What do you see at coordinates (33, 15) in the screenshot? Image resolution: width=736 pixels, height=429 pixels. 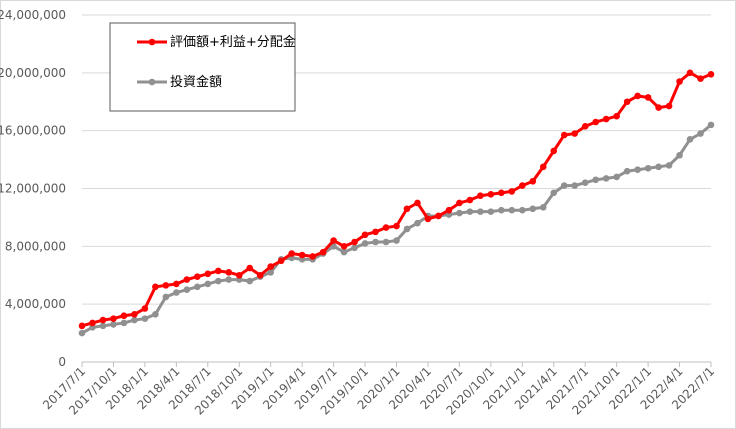 I see `y-tick-label: 24,000,000` at bounding box center [33, 15].